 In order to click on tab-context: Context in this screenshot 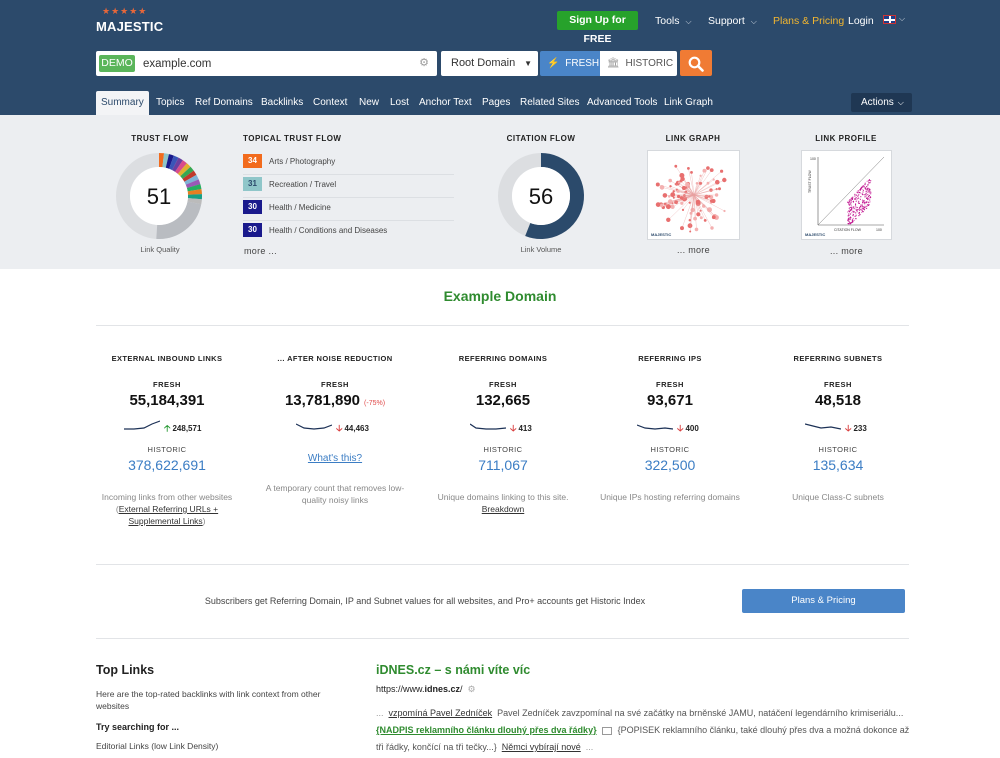, I will do `click(330, 102)`.